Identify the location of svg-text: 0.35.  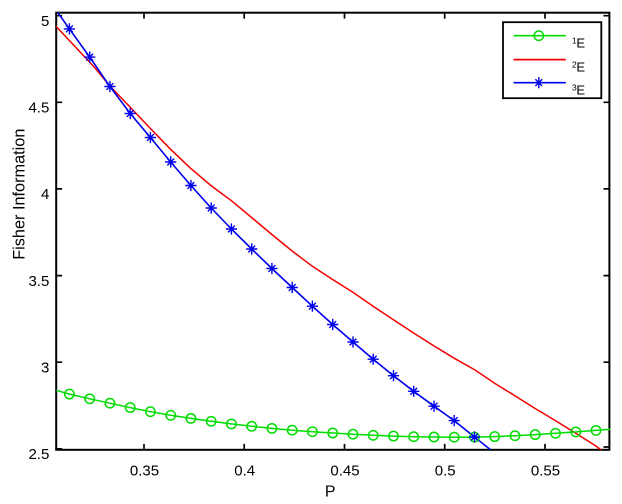
(144, 471).